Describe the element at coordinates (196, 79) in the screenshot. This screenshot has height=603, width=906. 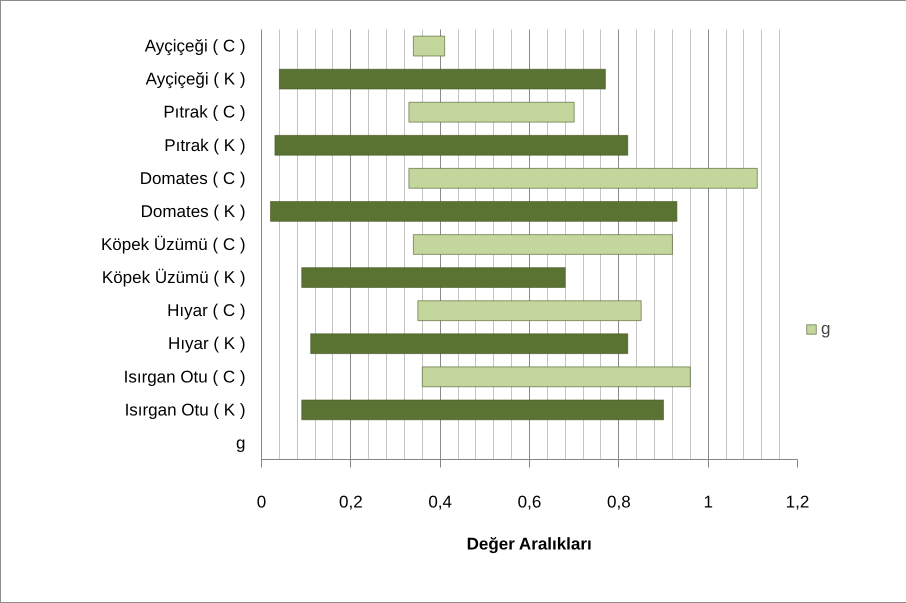
I see `y-tick-label: Ayçiçeği ( K )` at that location.